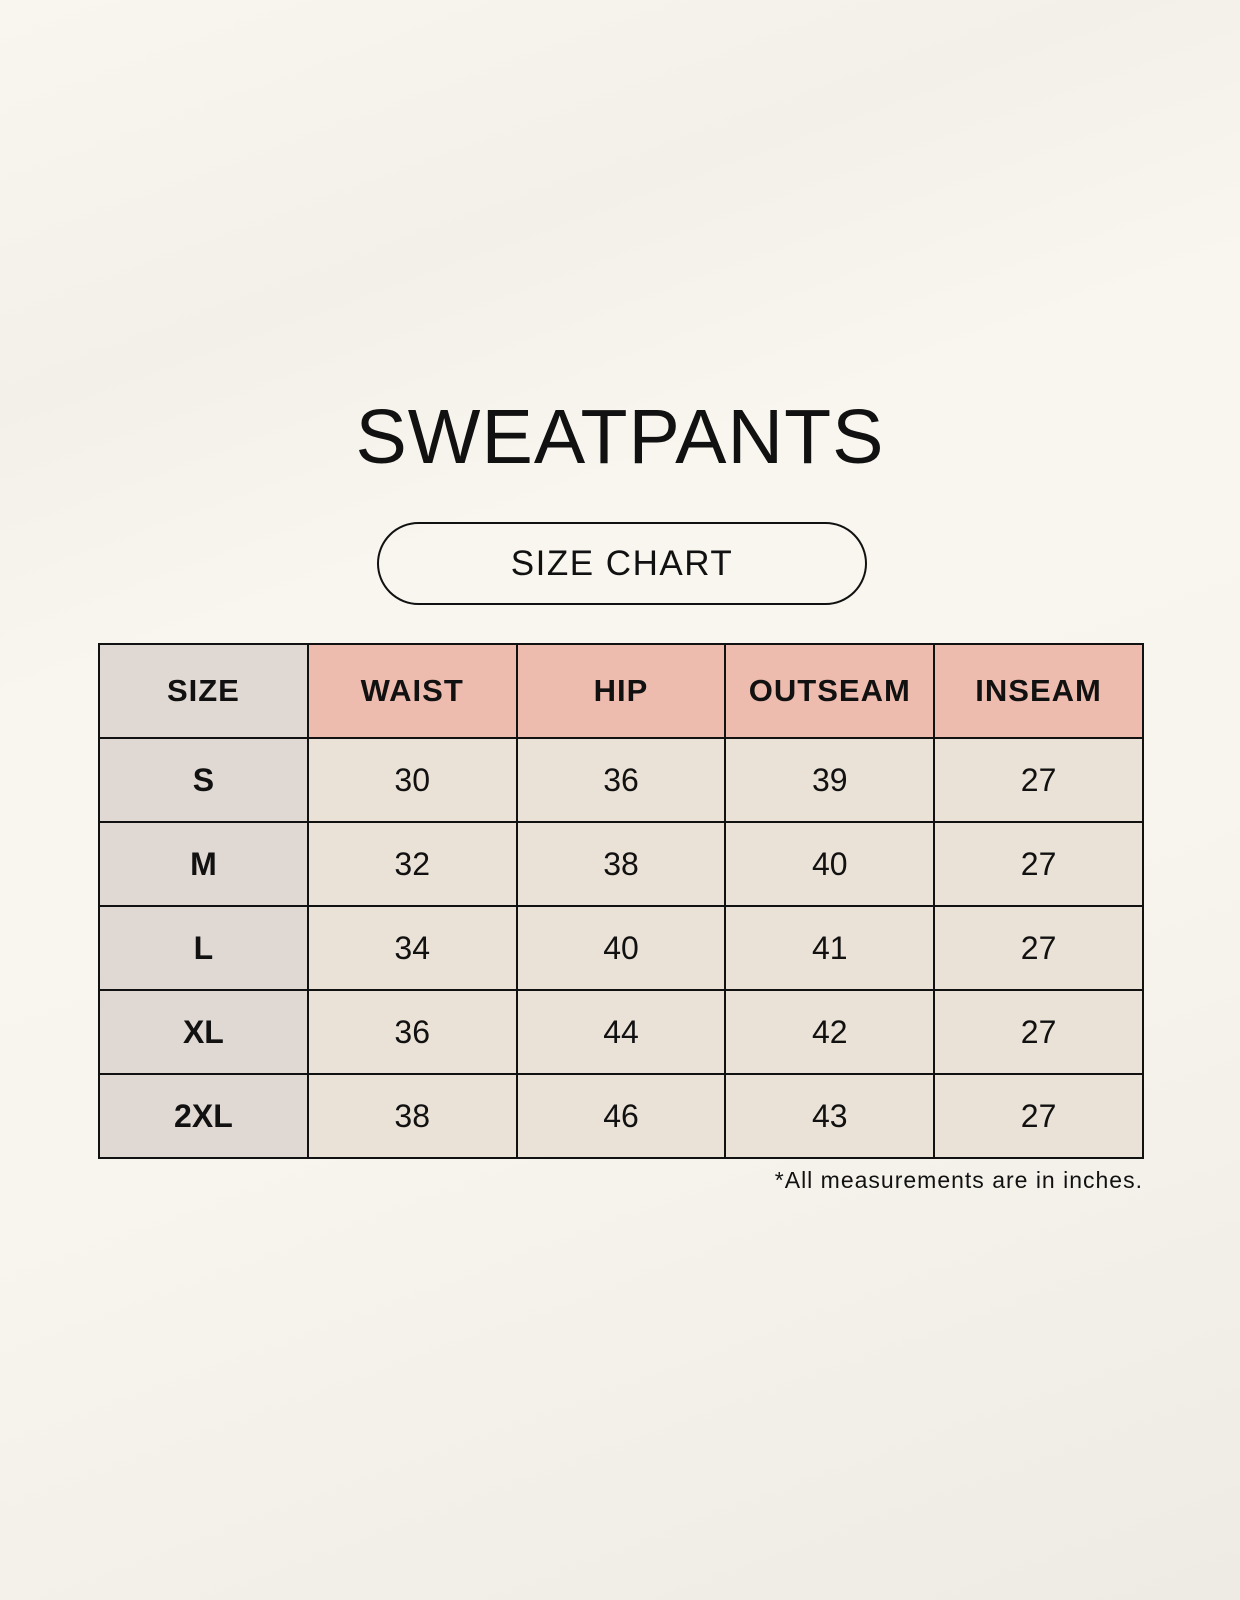 The image size is (1240, 1600). I want to click on table-row: M 32 38 40 27, so click(621, 864).